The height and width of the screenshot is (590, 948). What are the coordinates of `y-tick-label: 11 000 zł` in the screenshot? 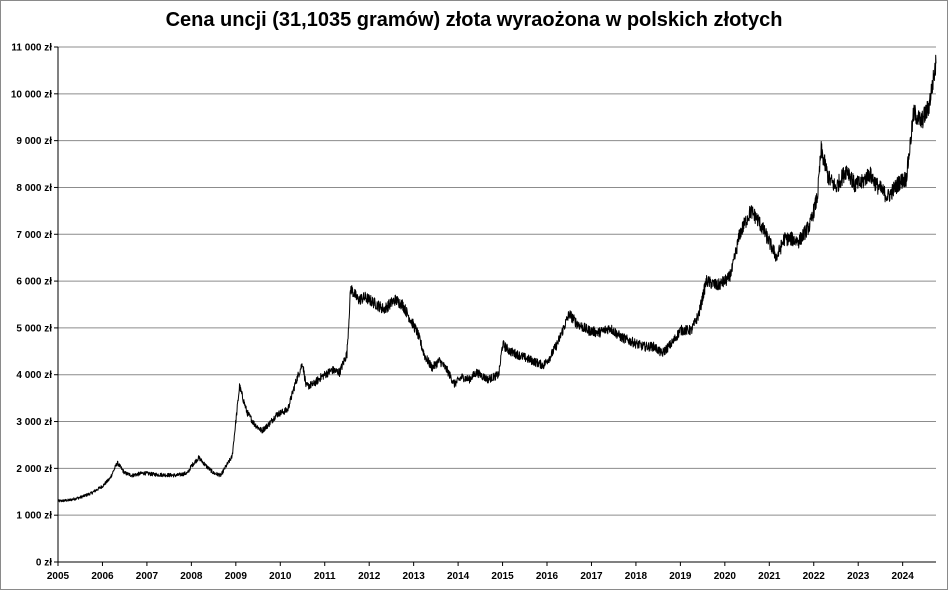 It's located at (31, 48).